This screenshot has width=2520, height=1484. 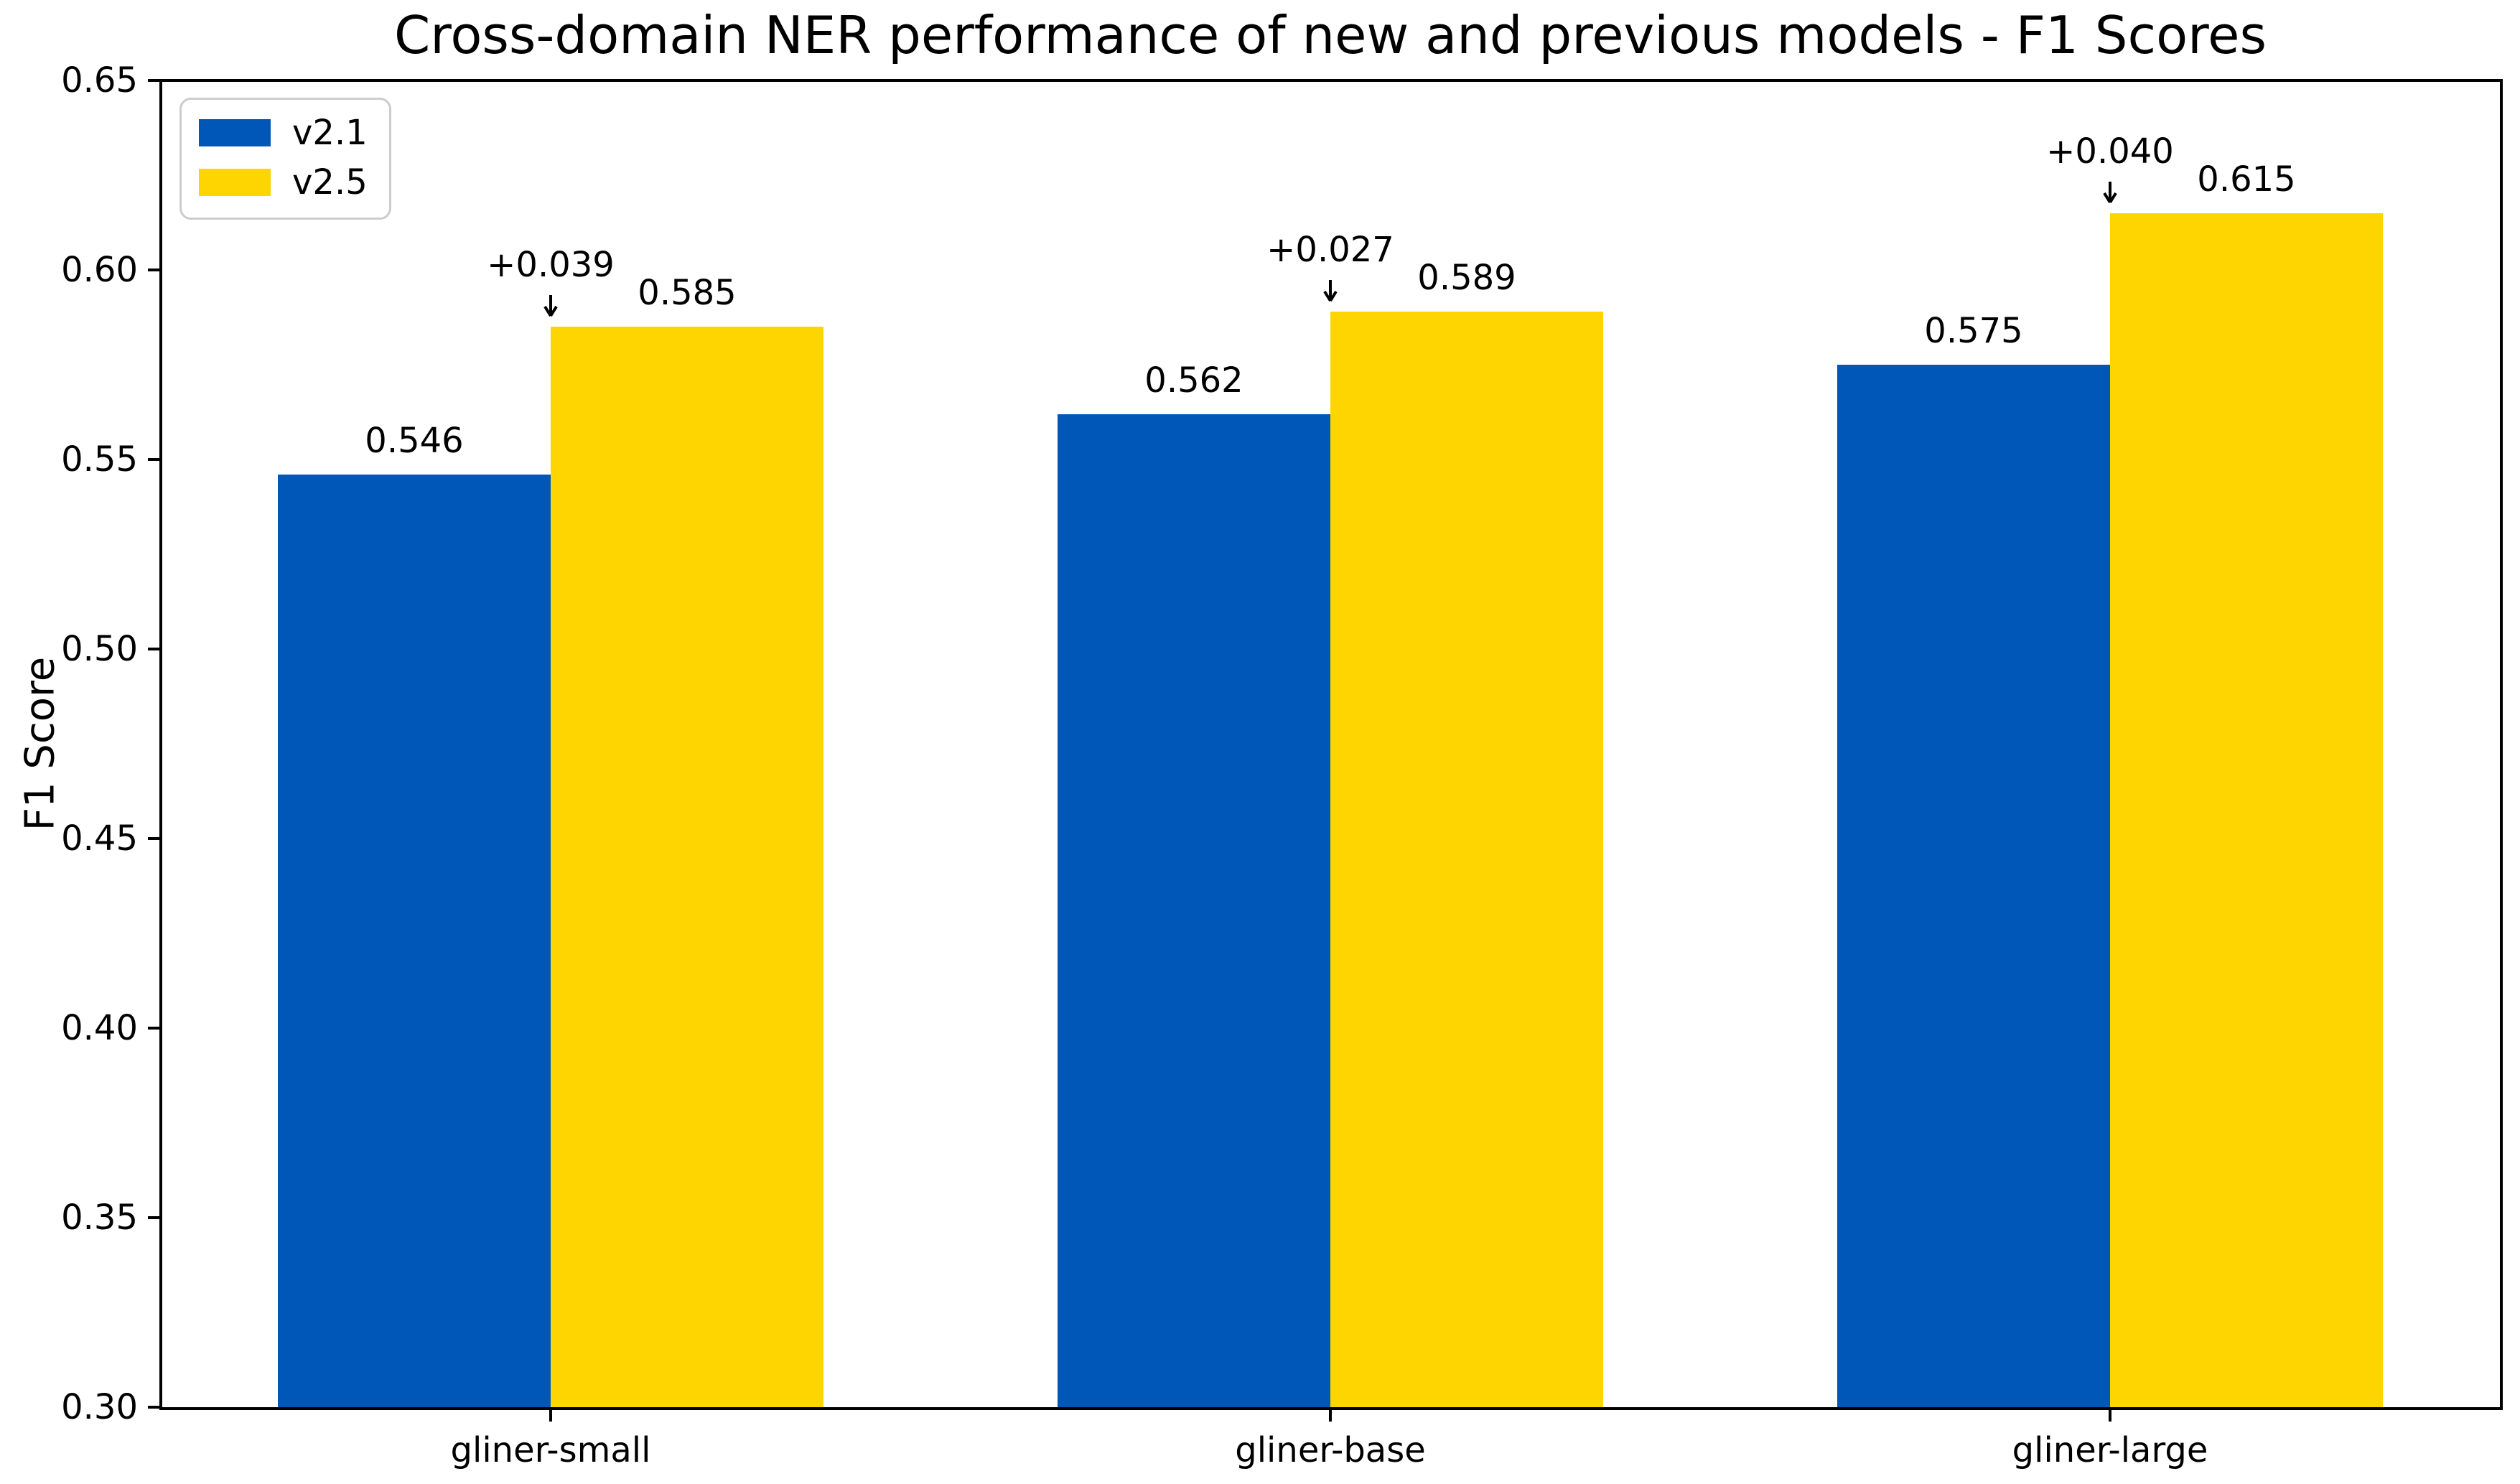 What do you see at coordinates (1193, 380) in the screenshot?
I see `value-label: 0.562` at bounding box center [1193, 380].